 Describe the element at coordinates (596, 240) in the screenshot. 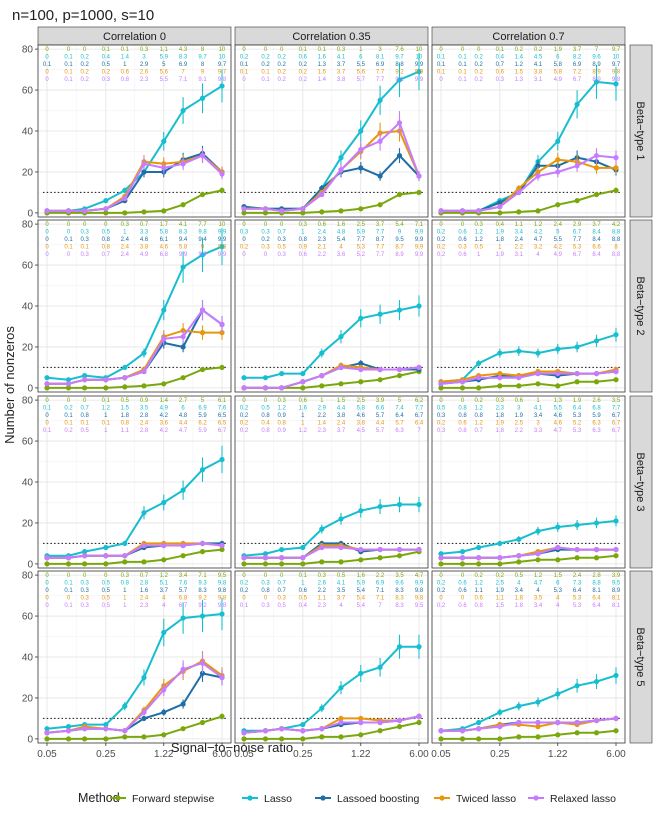

I see `data-label: 8.4` at that location.